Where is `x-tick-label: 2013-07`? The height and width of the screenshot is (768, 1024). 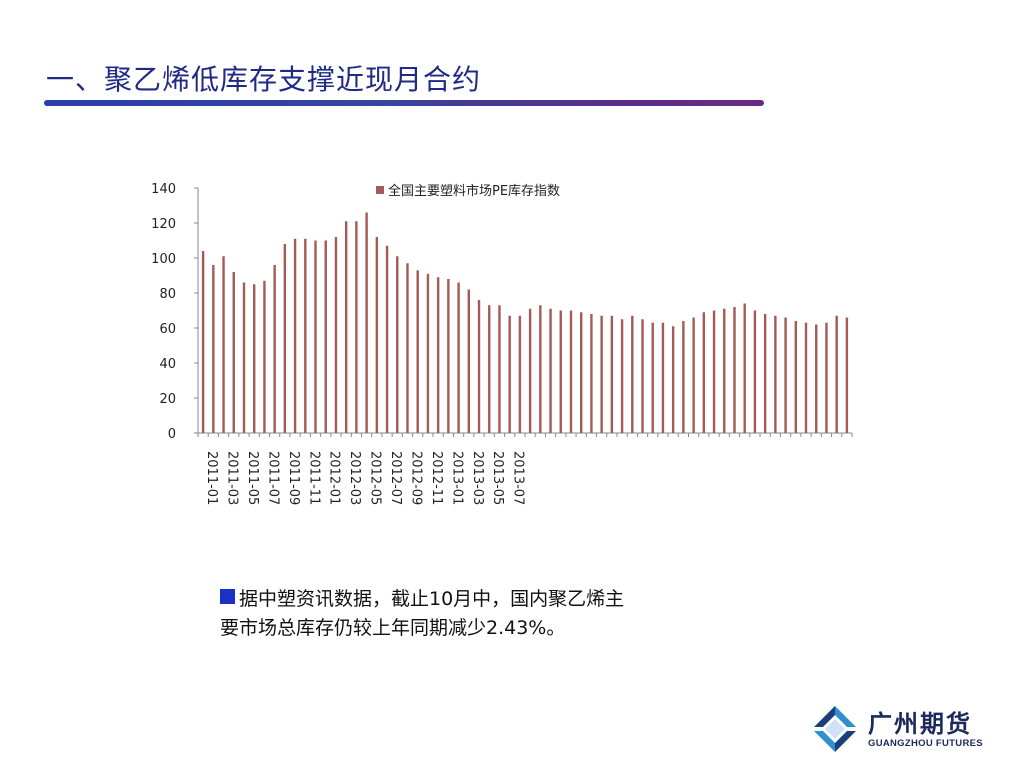
x-tick-label: 2013-07 is located at coordinates (518, 478).